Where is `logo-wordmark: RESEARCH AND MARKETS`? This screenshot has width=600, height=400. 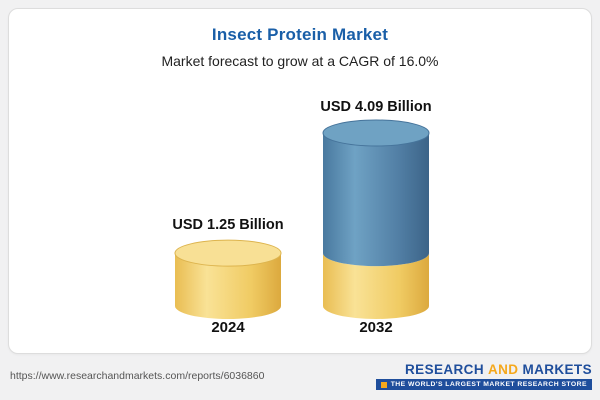
logo-wordmark: RESEARCH AND MARKETS is located at coordinates (498, 369).